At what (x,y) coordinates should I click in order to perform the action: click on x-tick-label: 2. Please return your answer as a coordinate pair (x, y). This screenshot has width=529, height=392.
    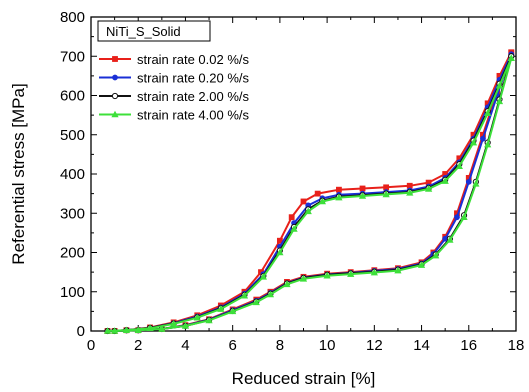
    Looking at the image, I should click on (138, 345).